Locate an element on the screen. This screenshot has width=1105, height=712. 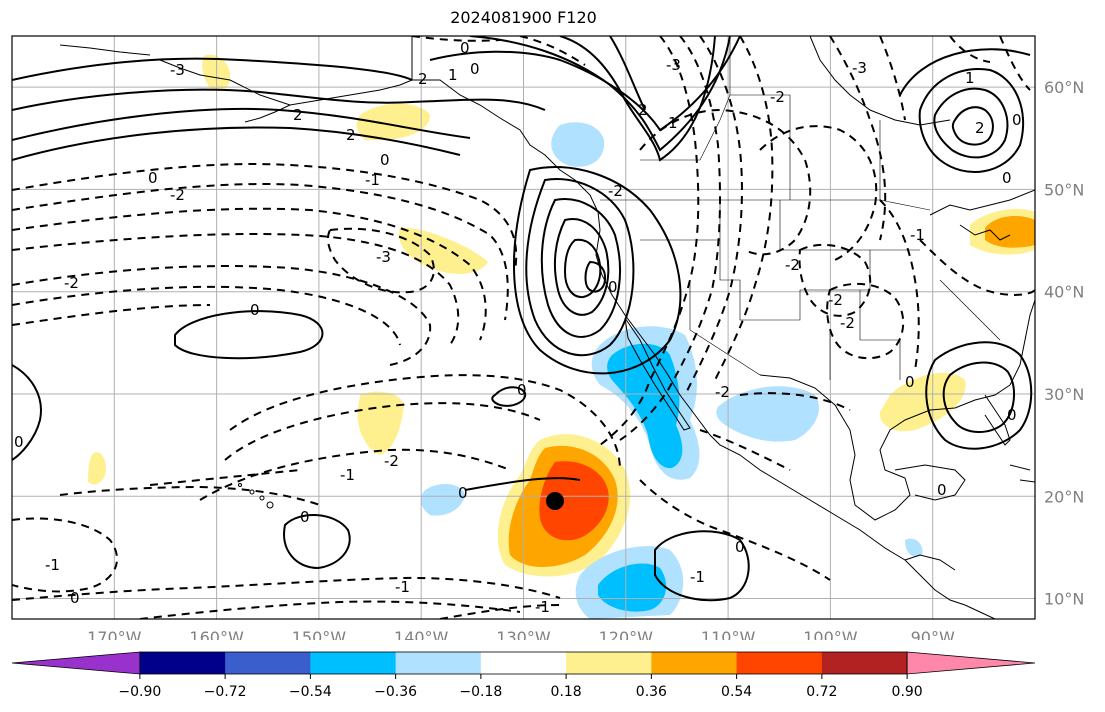
positive-anomaly-orange-patch is located at coordinates (1010, 232).